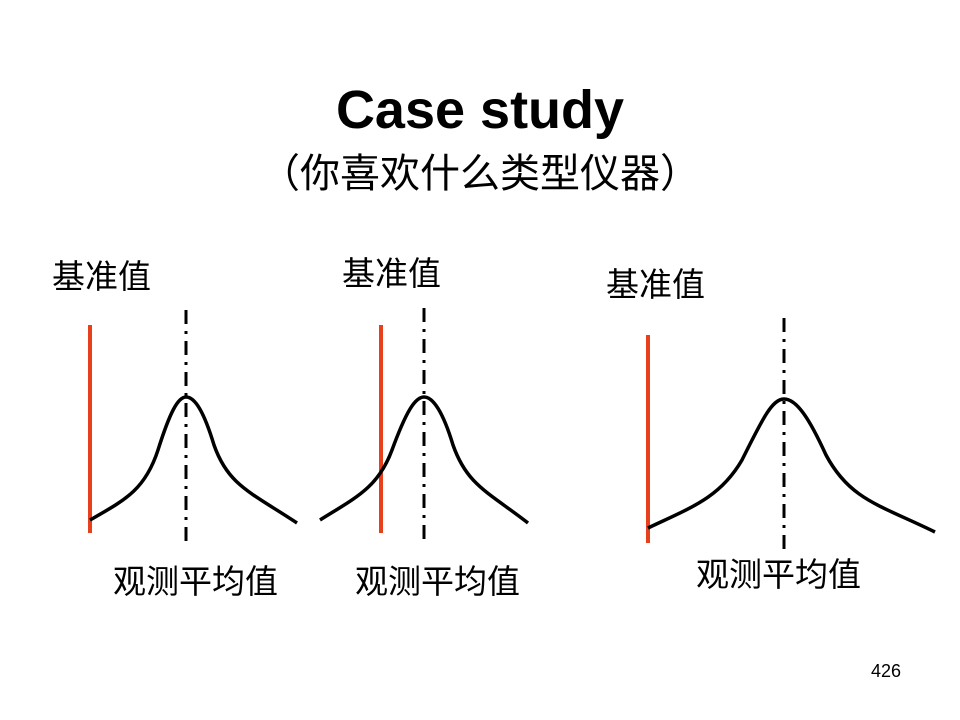 This screenshot has height=720, width=960. What do you see at coordinates (886, 671) in the screenshot?
I see `page-number: 426` at bounding box center [886, 671].